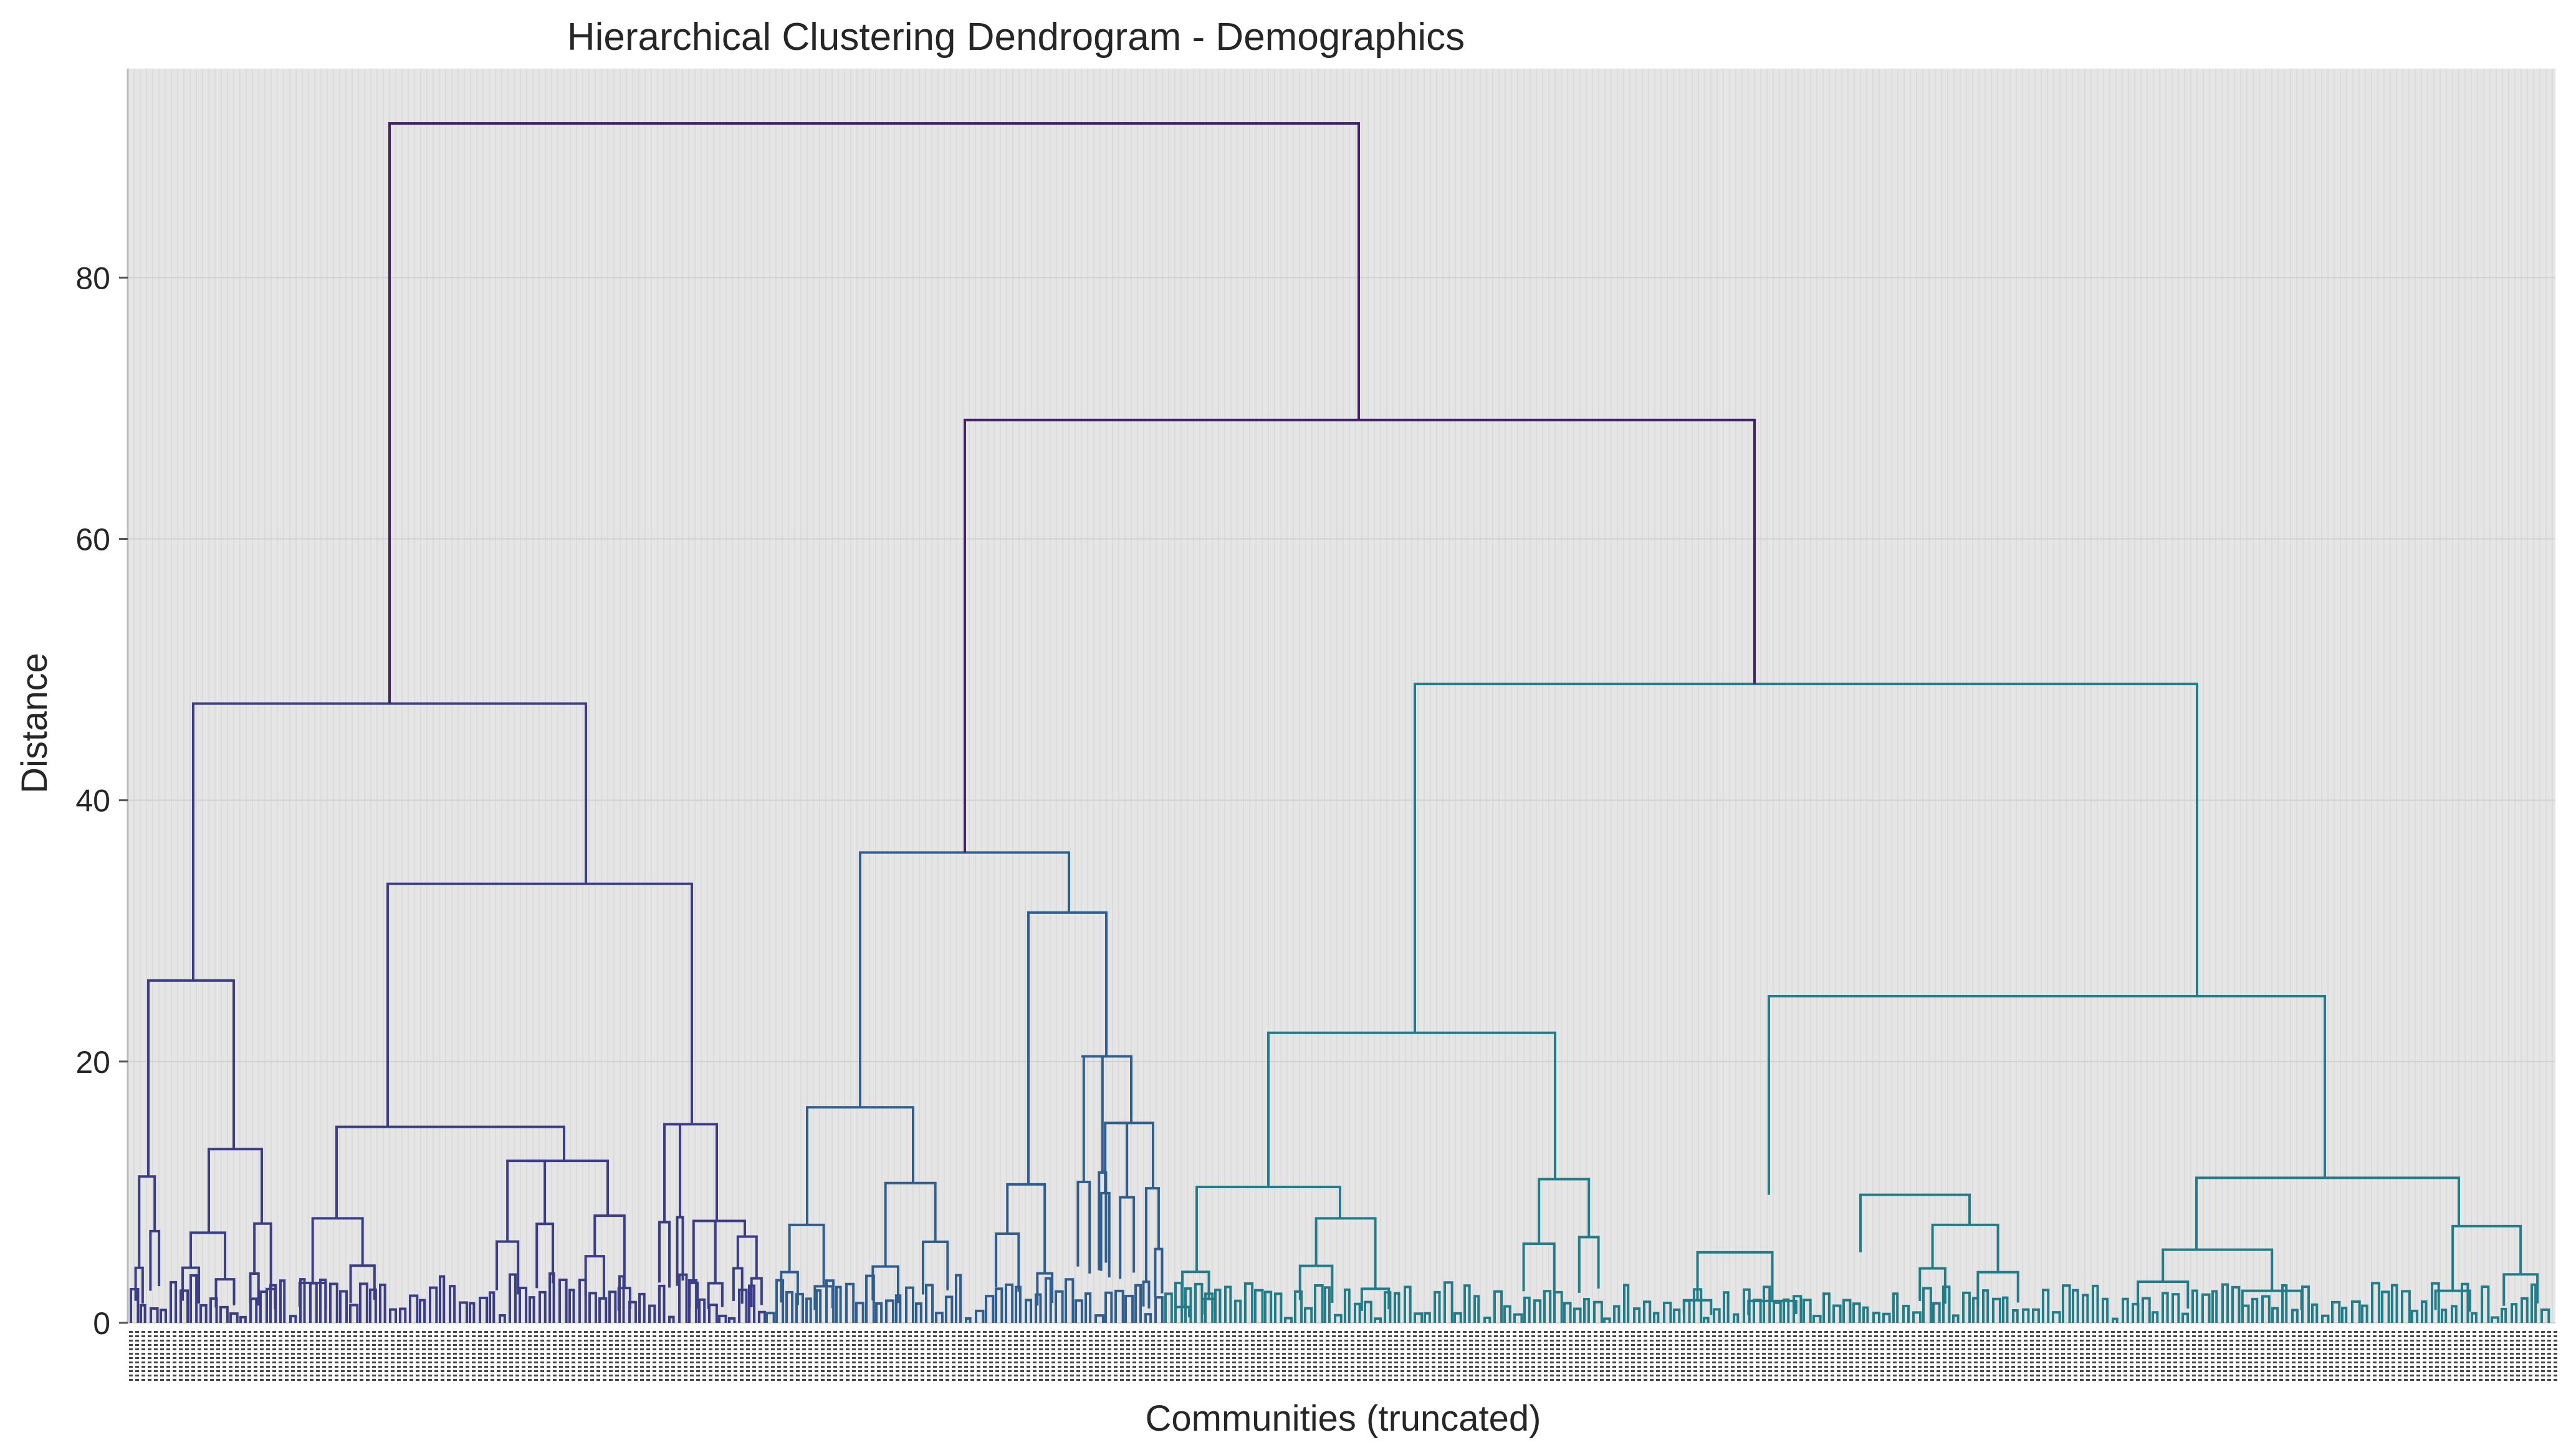 This screenshot has height=1455, width=2576. I want to click on y-tick-label: 80, so click(93, 278).